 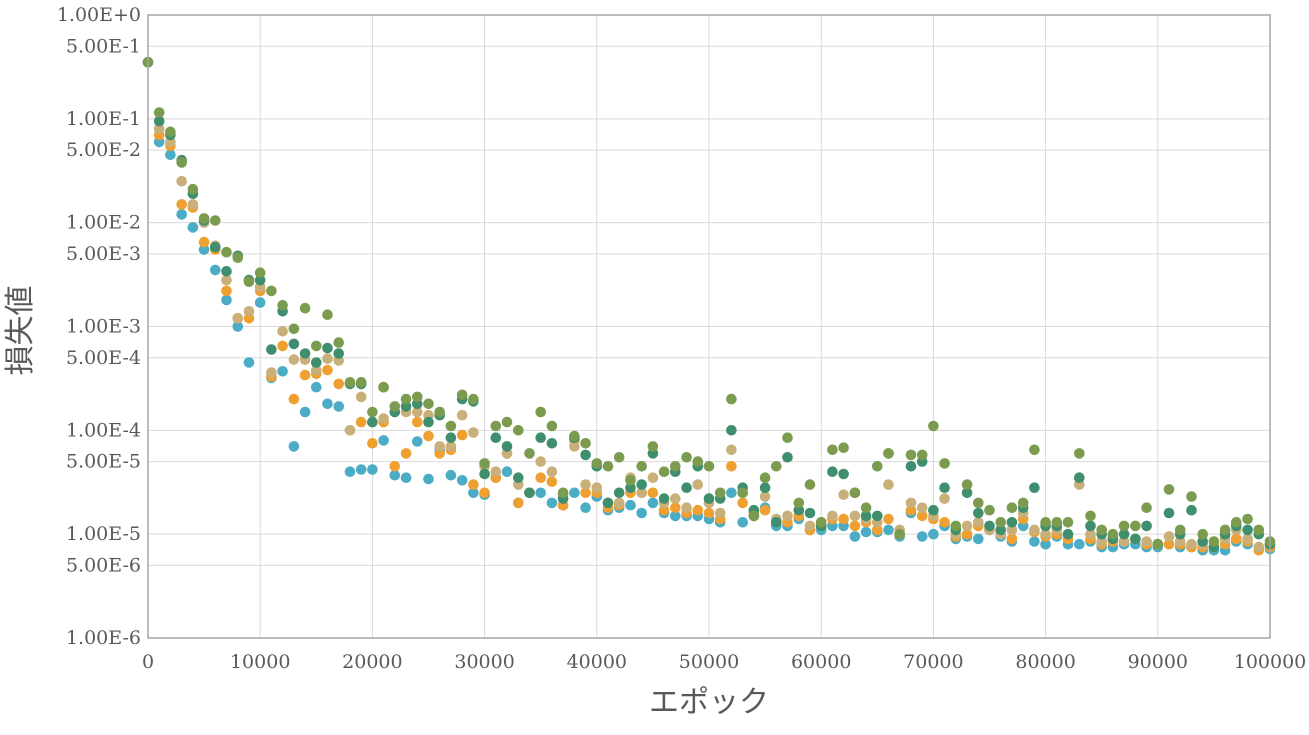 I want to click on y-tick-label: 1.00E-6, so click(x=103, y=638).